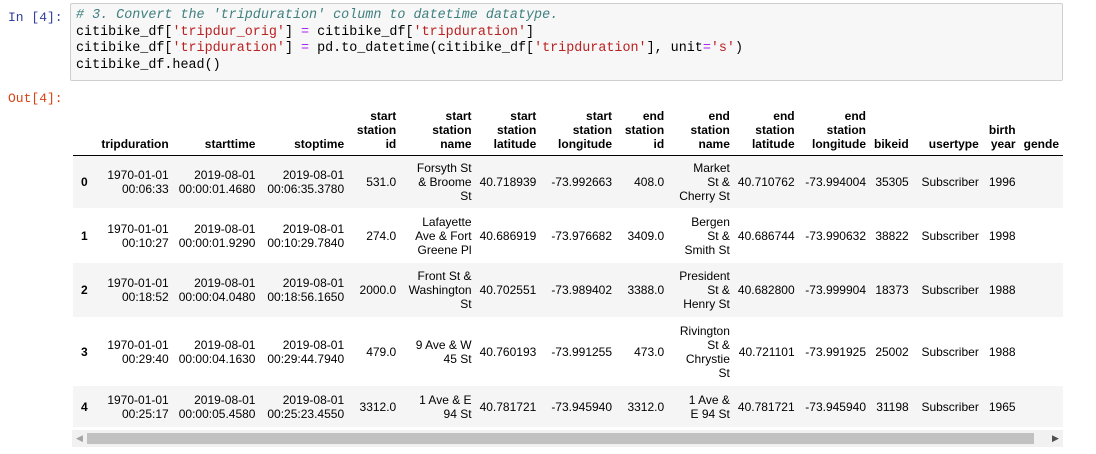 This screenshot has width=1096, height=454. What do you see at coordinates (79, 438) in the screenshot?
I see `chevron-left-icon: ◀` at bounding box center [79, 438].